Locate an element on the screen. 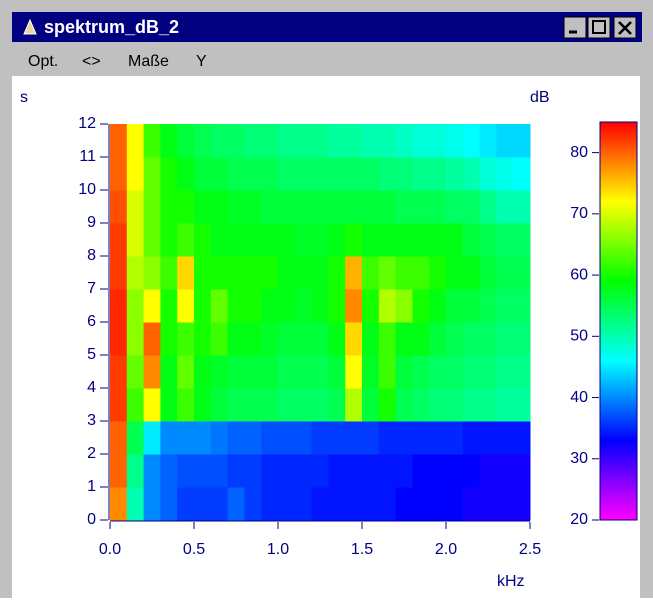  x-axis-label: kHz is located at coordinates (511, 581).